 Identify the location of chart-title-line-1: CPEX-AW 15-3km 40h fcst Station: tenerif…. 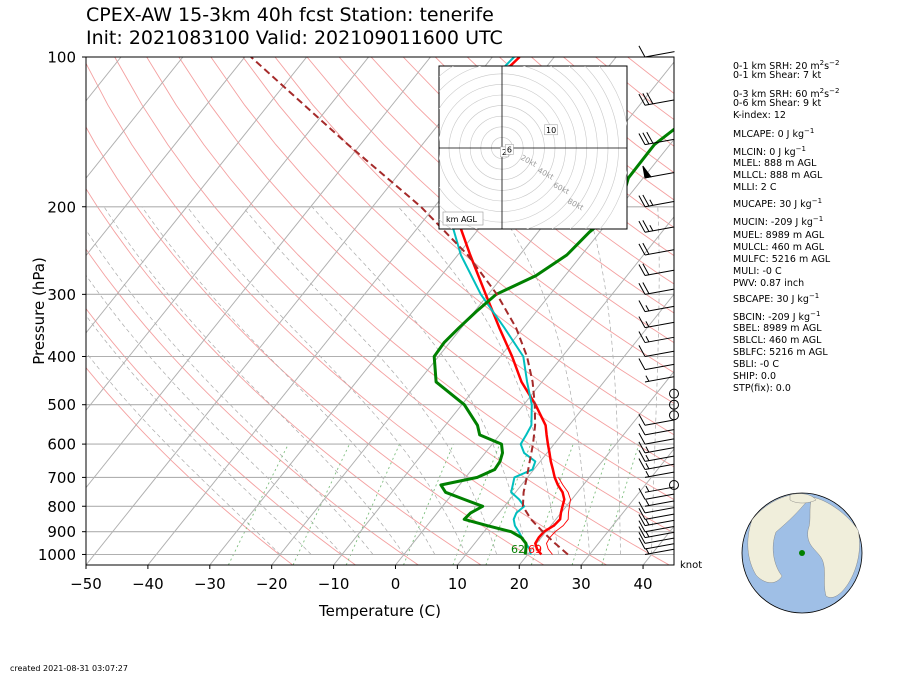
(290, 15).